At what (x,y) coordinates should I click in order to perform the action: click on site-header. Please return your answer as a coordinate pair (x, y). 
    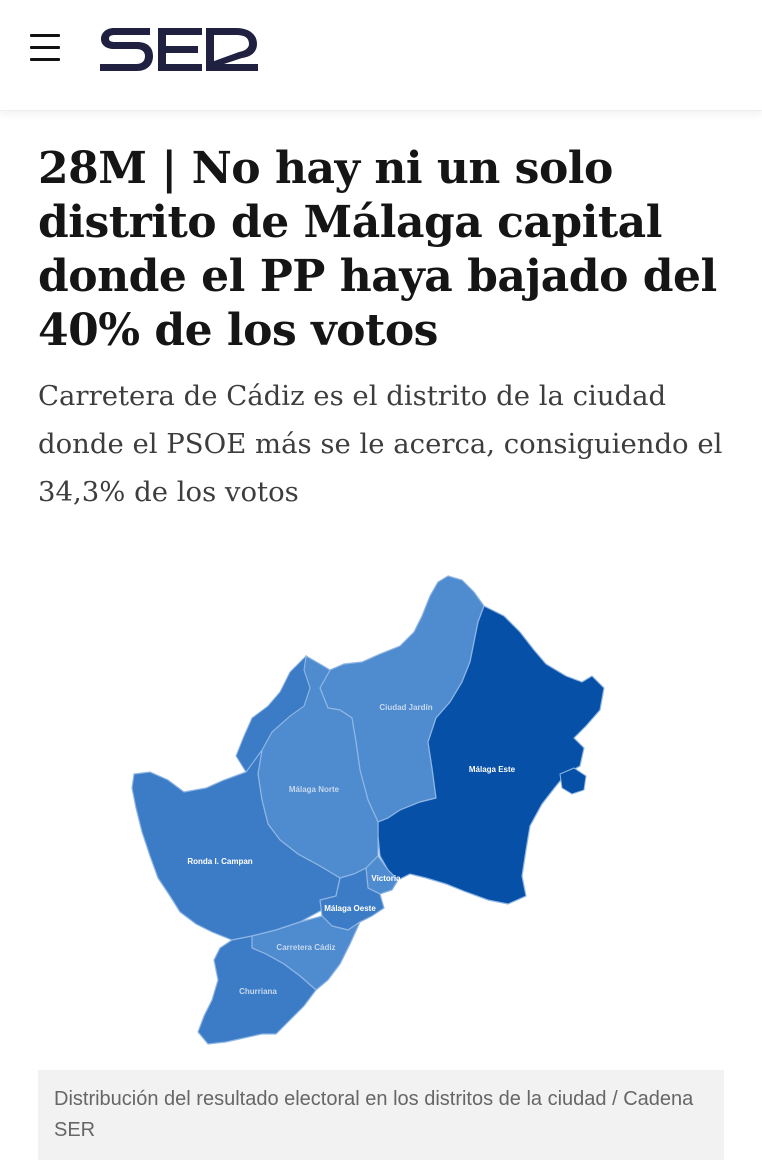
    Looking at the image, I should click on (381, 55).